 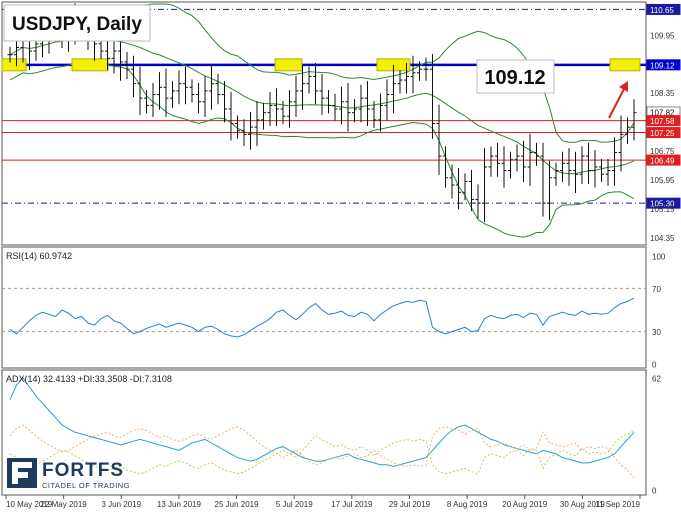 I want to click on price-tick-label: 110.65, so click(x=662, y=10).